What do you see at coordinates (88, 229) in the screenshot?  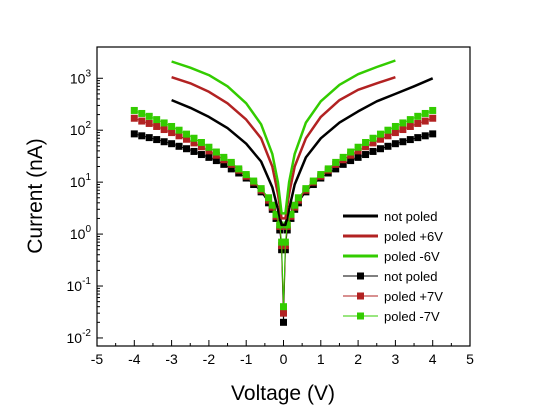 I see `y-tick-exponent: 0` at bounding box center [88, 229].